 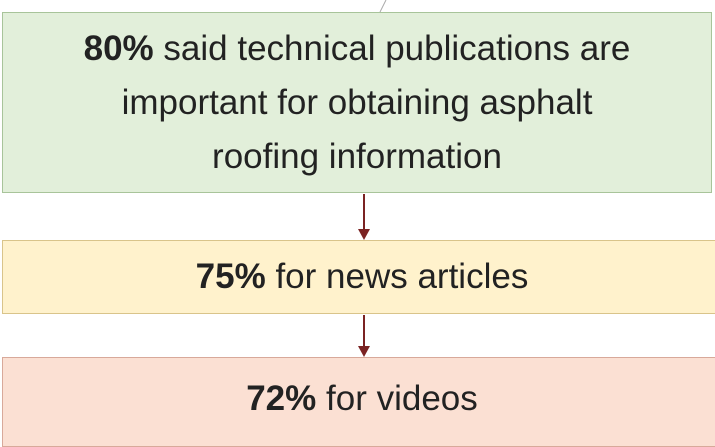 I want to click on node-text: 72% for videos, so click(x=362, y=399).